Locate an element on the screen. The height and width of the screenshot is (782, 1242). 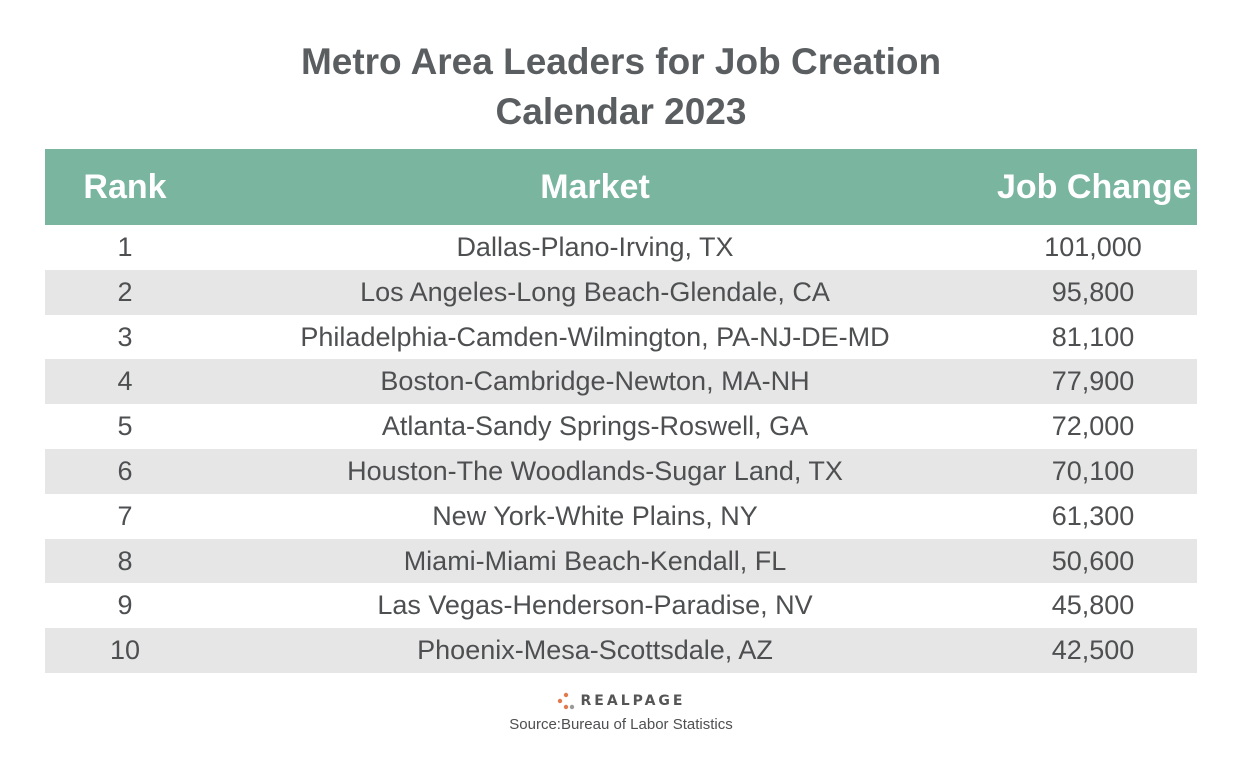
job-change-cell: 95,800 is located at coordinates (1093, 291).